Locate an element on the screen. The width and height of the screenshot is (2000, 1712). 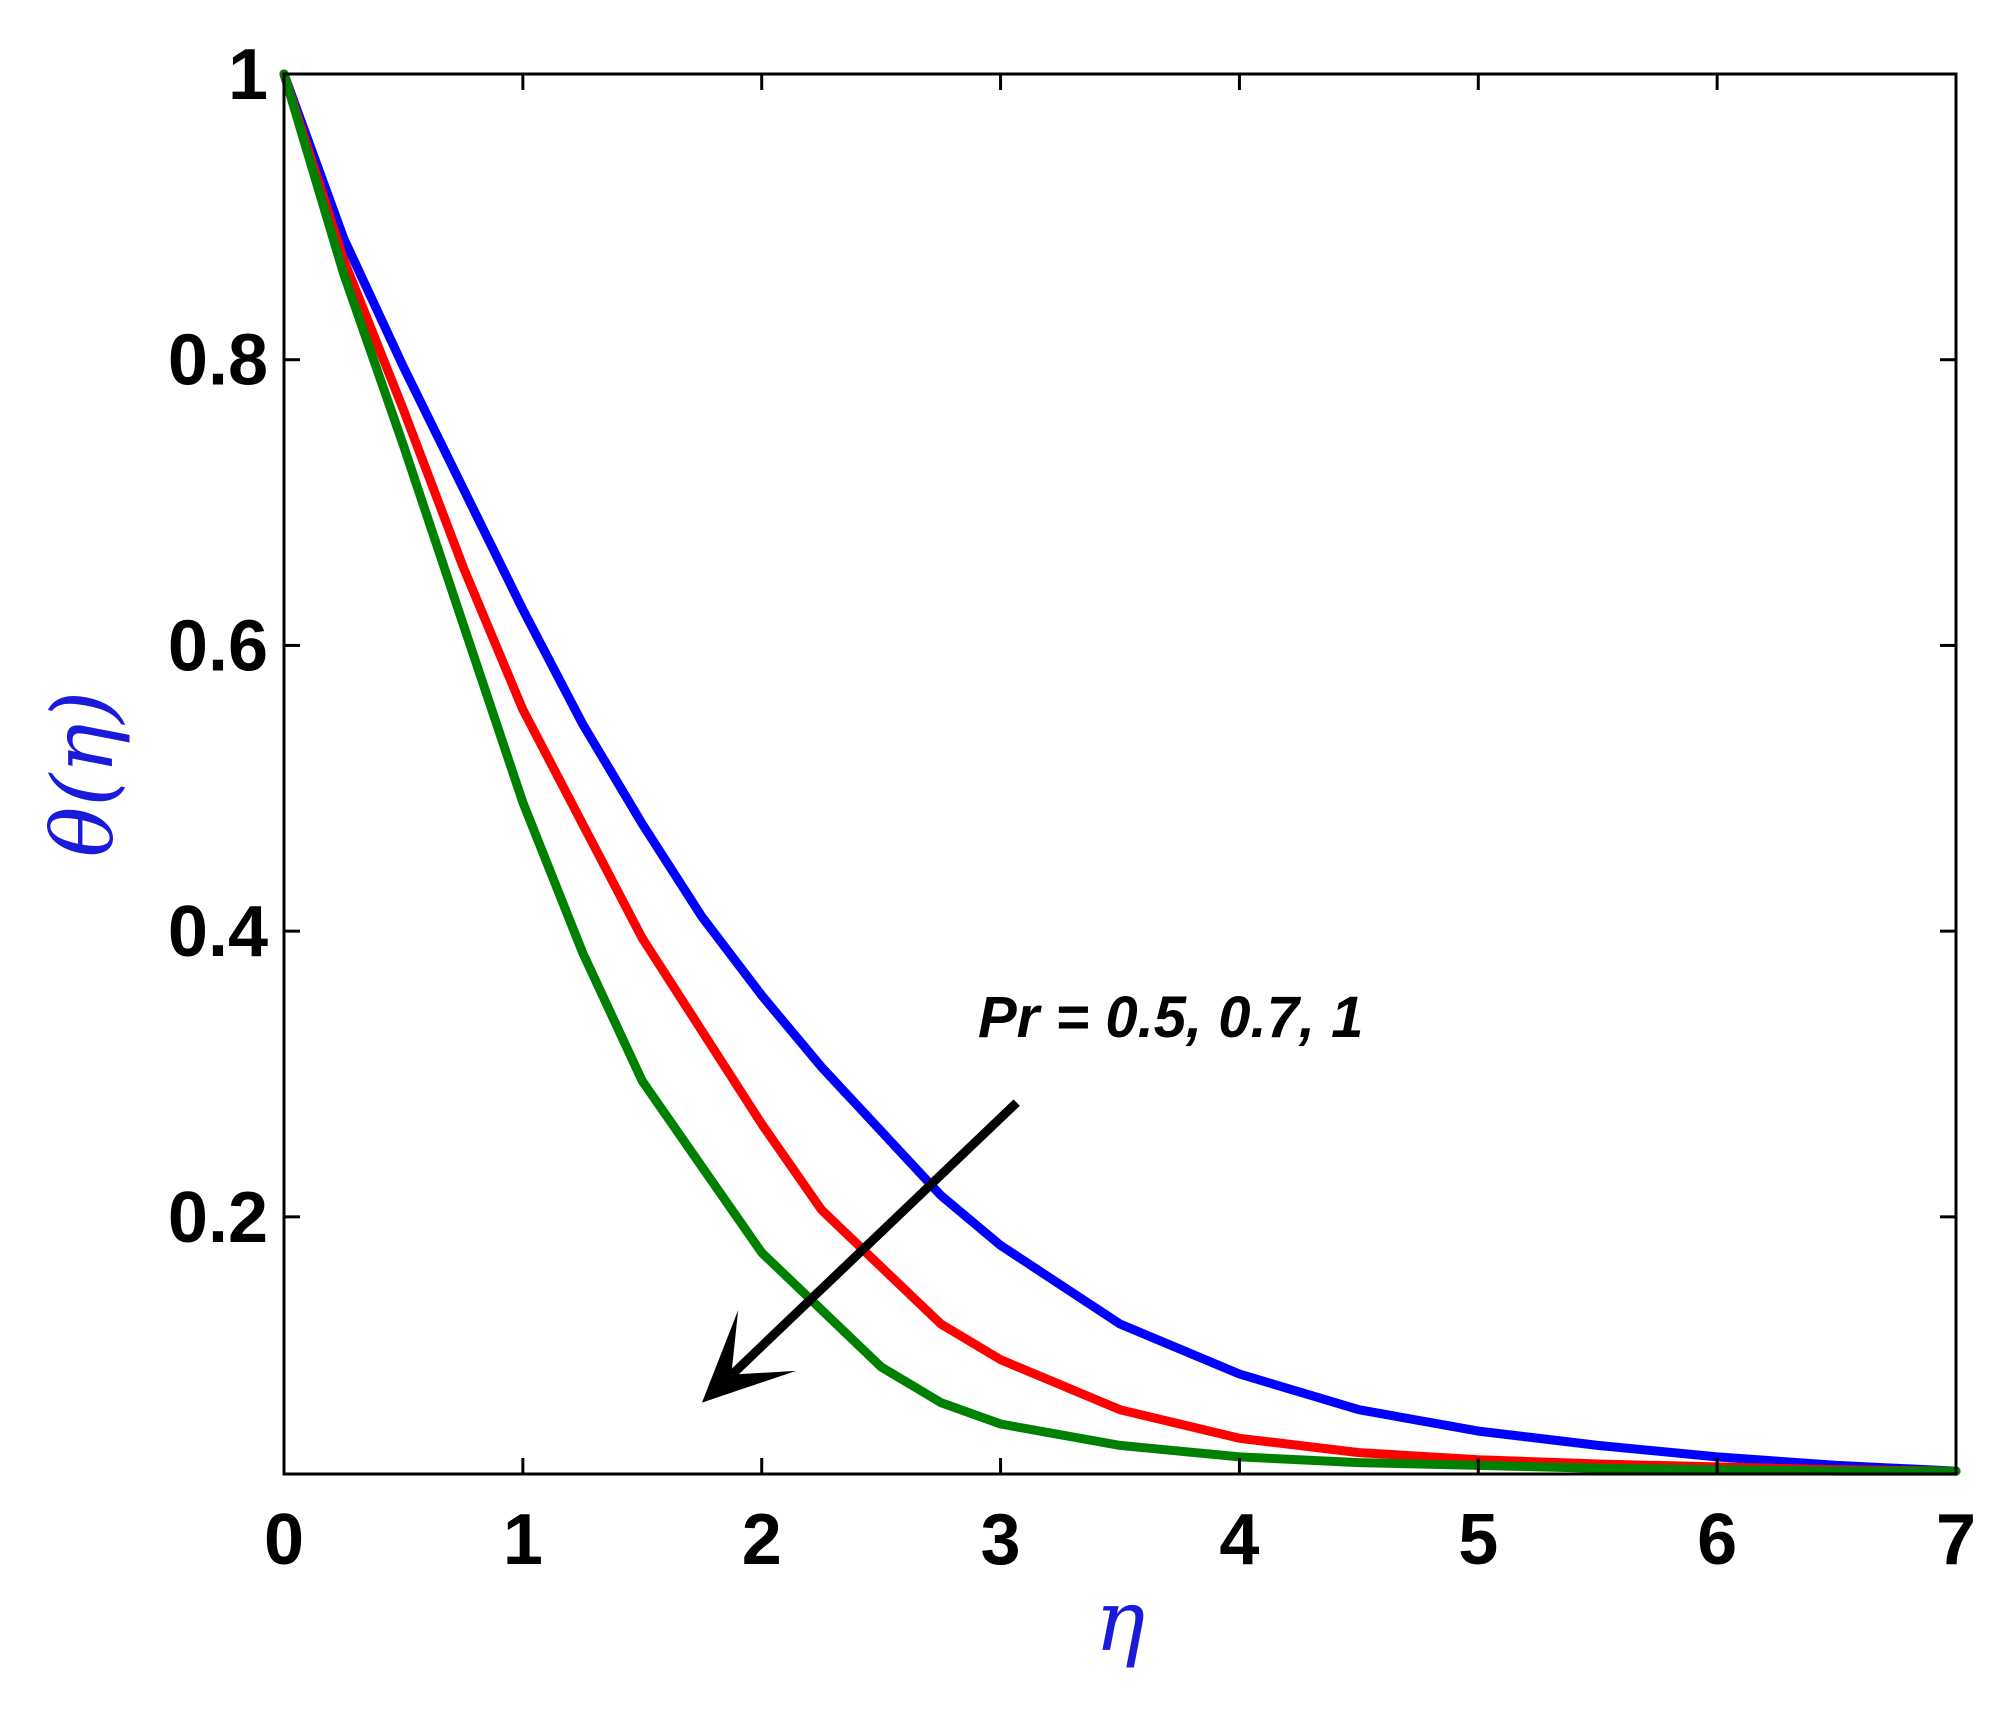
annotation-arrow-shaft is located at coordinates (874, 1238).